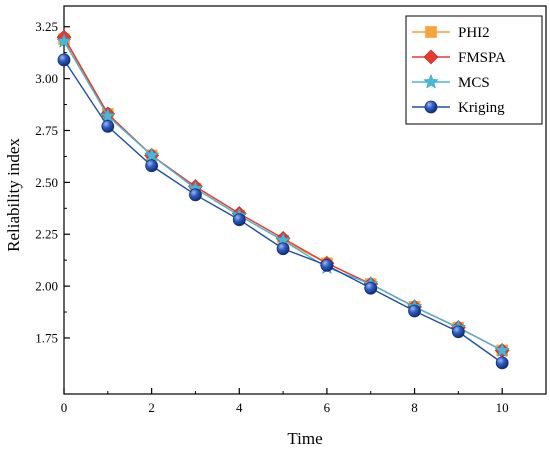 This screenshot has width=550, height=455. I want to click on legend-marker-phi2, so click(431, 32).